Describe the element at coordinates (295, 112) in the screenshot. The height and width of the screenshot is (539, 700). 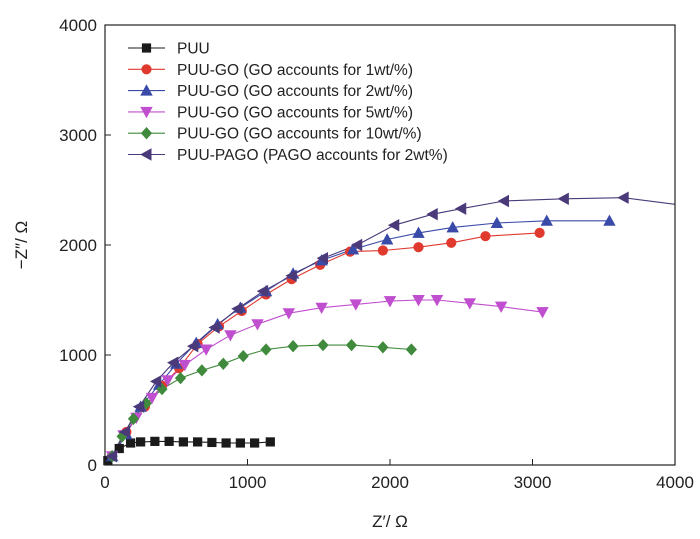
I see `legend-label: PUU-GO (GO accounts for 5wt/%)` at that location.